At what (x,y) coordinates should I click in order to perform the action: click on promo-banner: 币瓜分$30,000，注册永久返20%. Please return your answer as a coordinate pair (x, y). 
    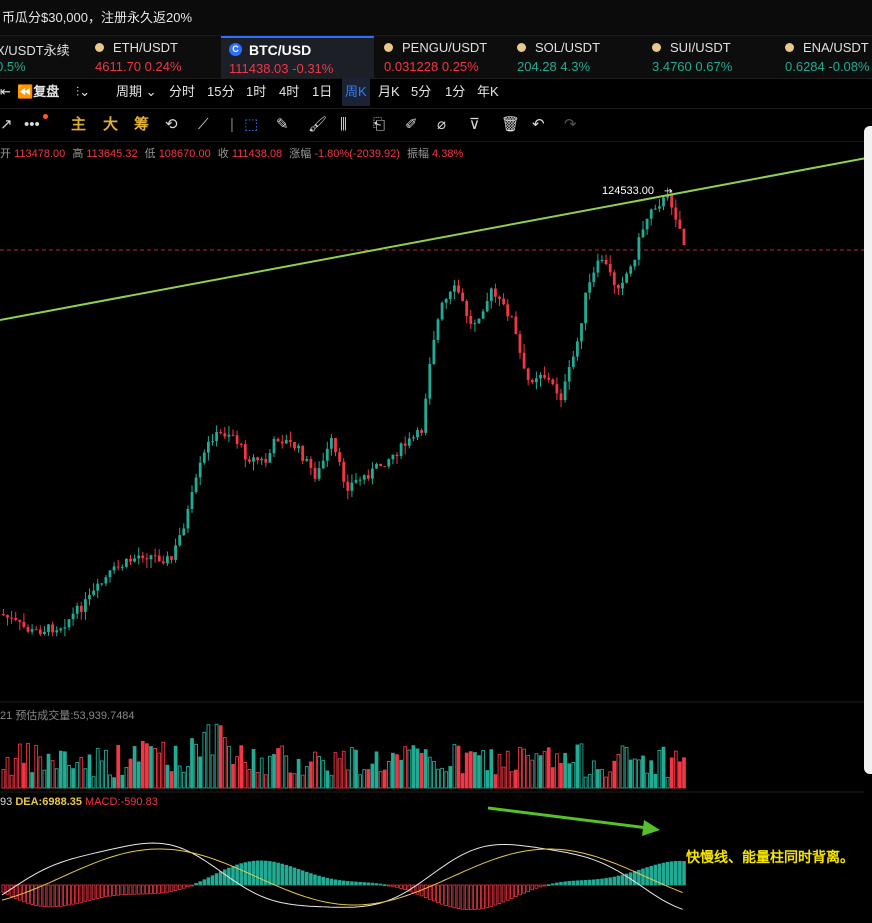
    Looking at the image, I should click on (436, 18).